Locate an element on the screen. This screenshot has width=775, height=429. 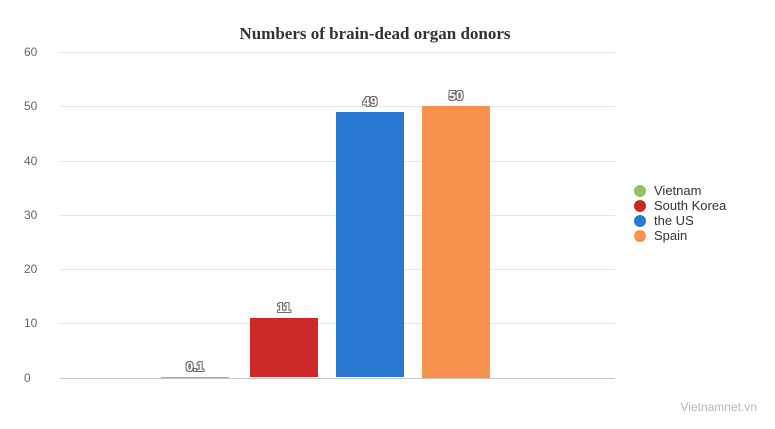
bar-value-label-spain: 50 is located at coordinates (456, 96).